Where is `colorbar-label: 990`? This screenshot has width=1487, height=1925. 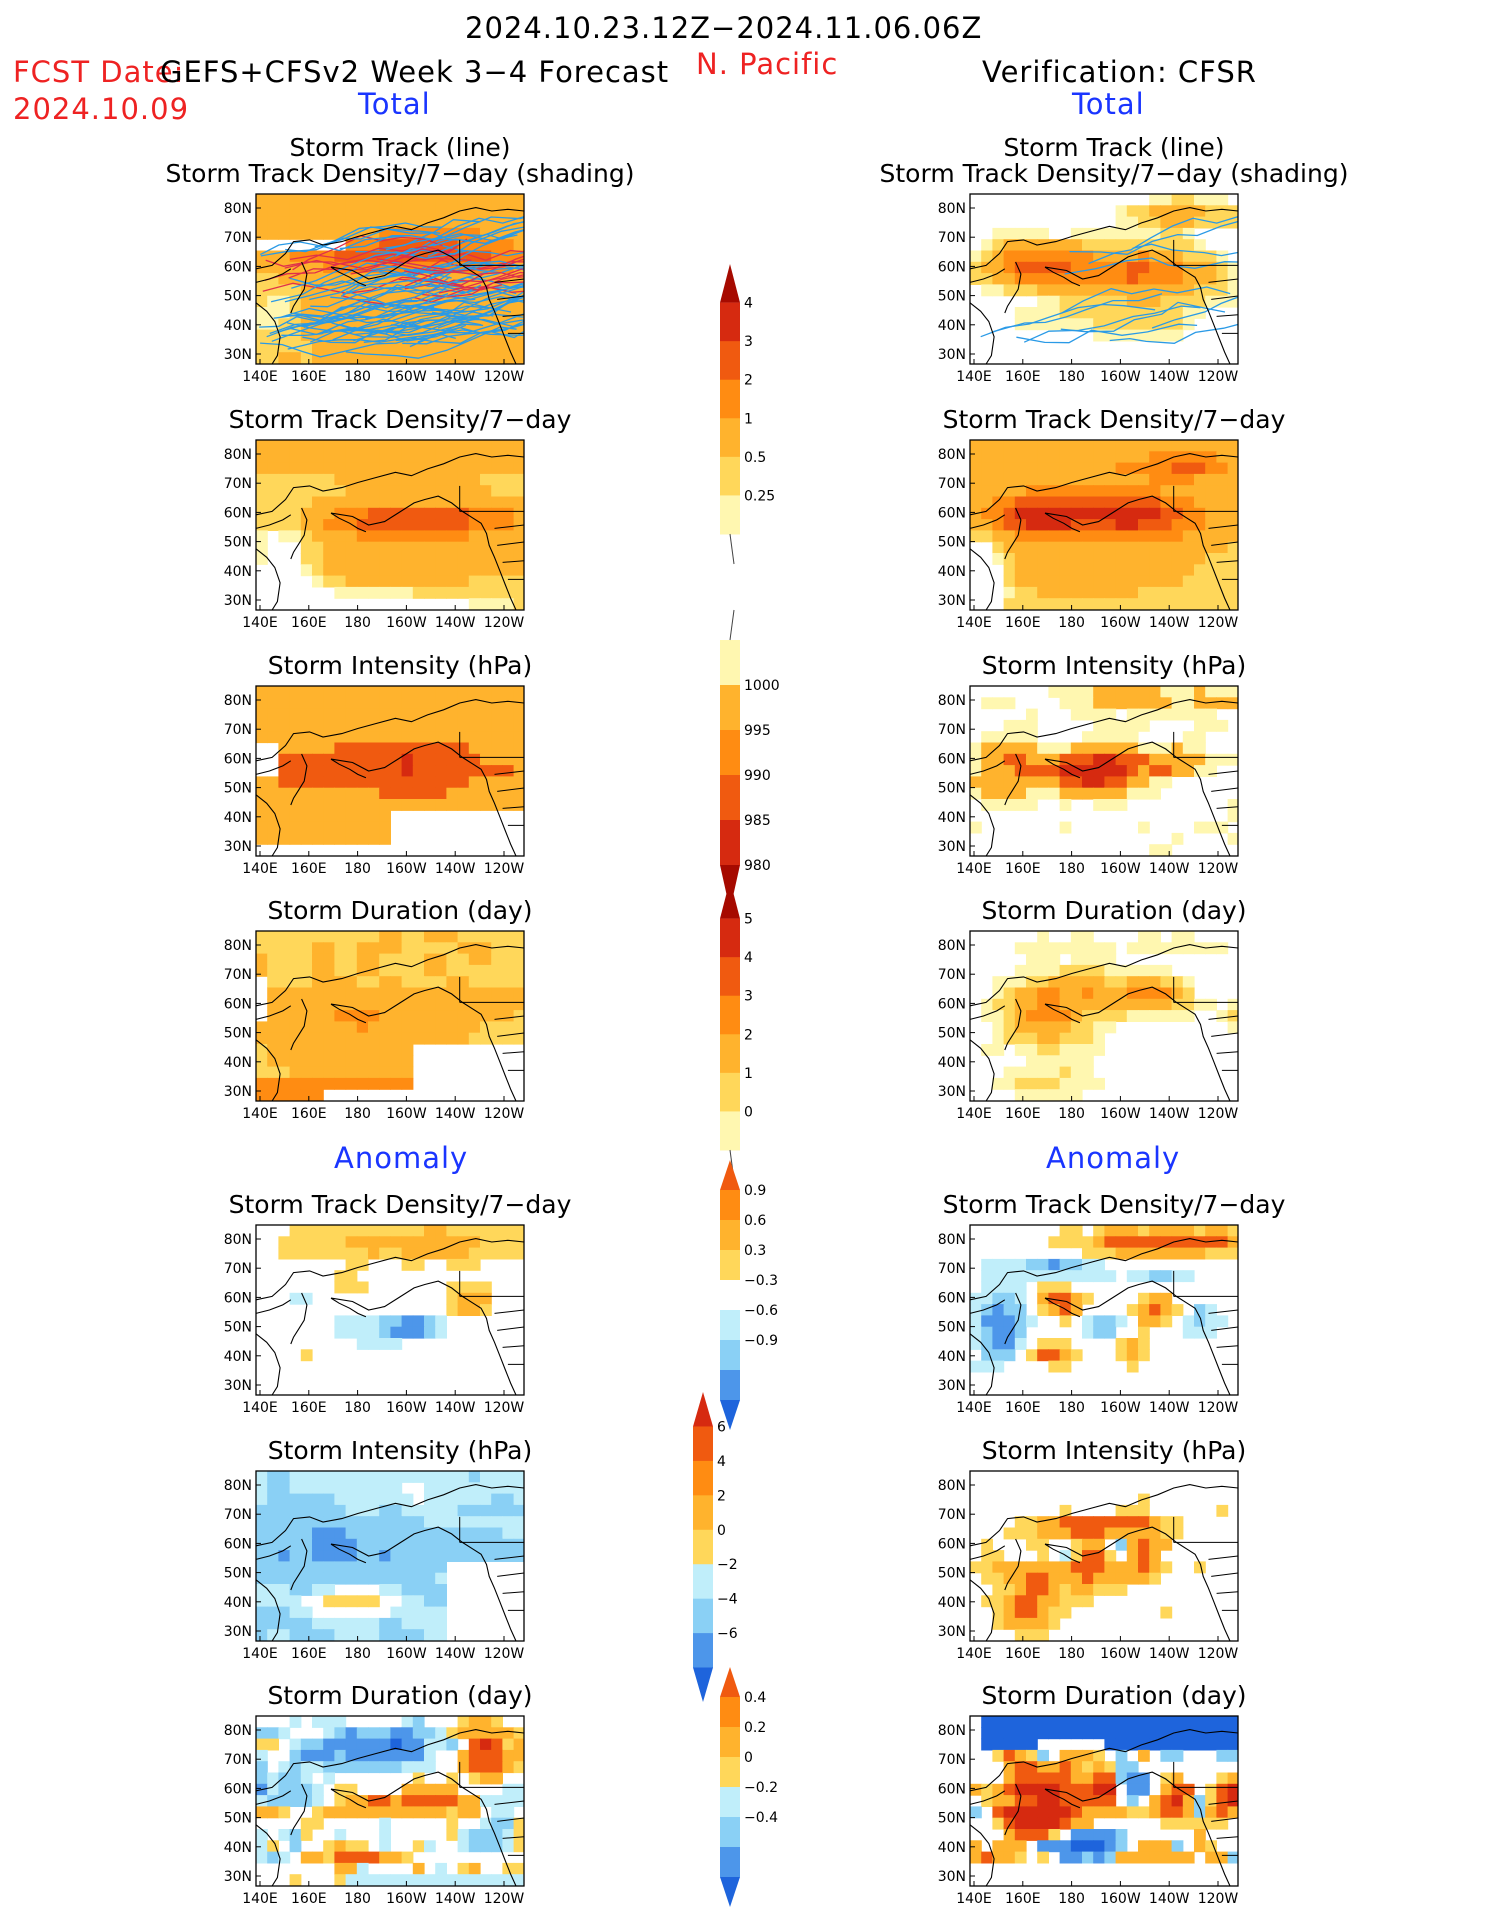
colorbar-label: 990 is located at coordinates (757, 776).